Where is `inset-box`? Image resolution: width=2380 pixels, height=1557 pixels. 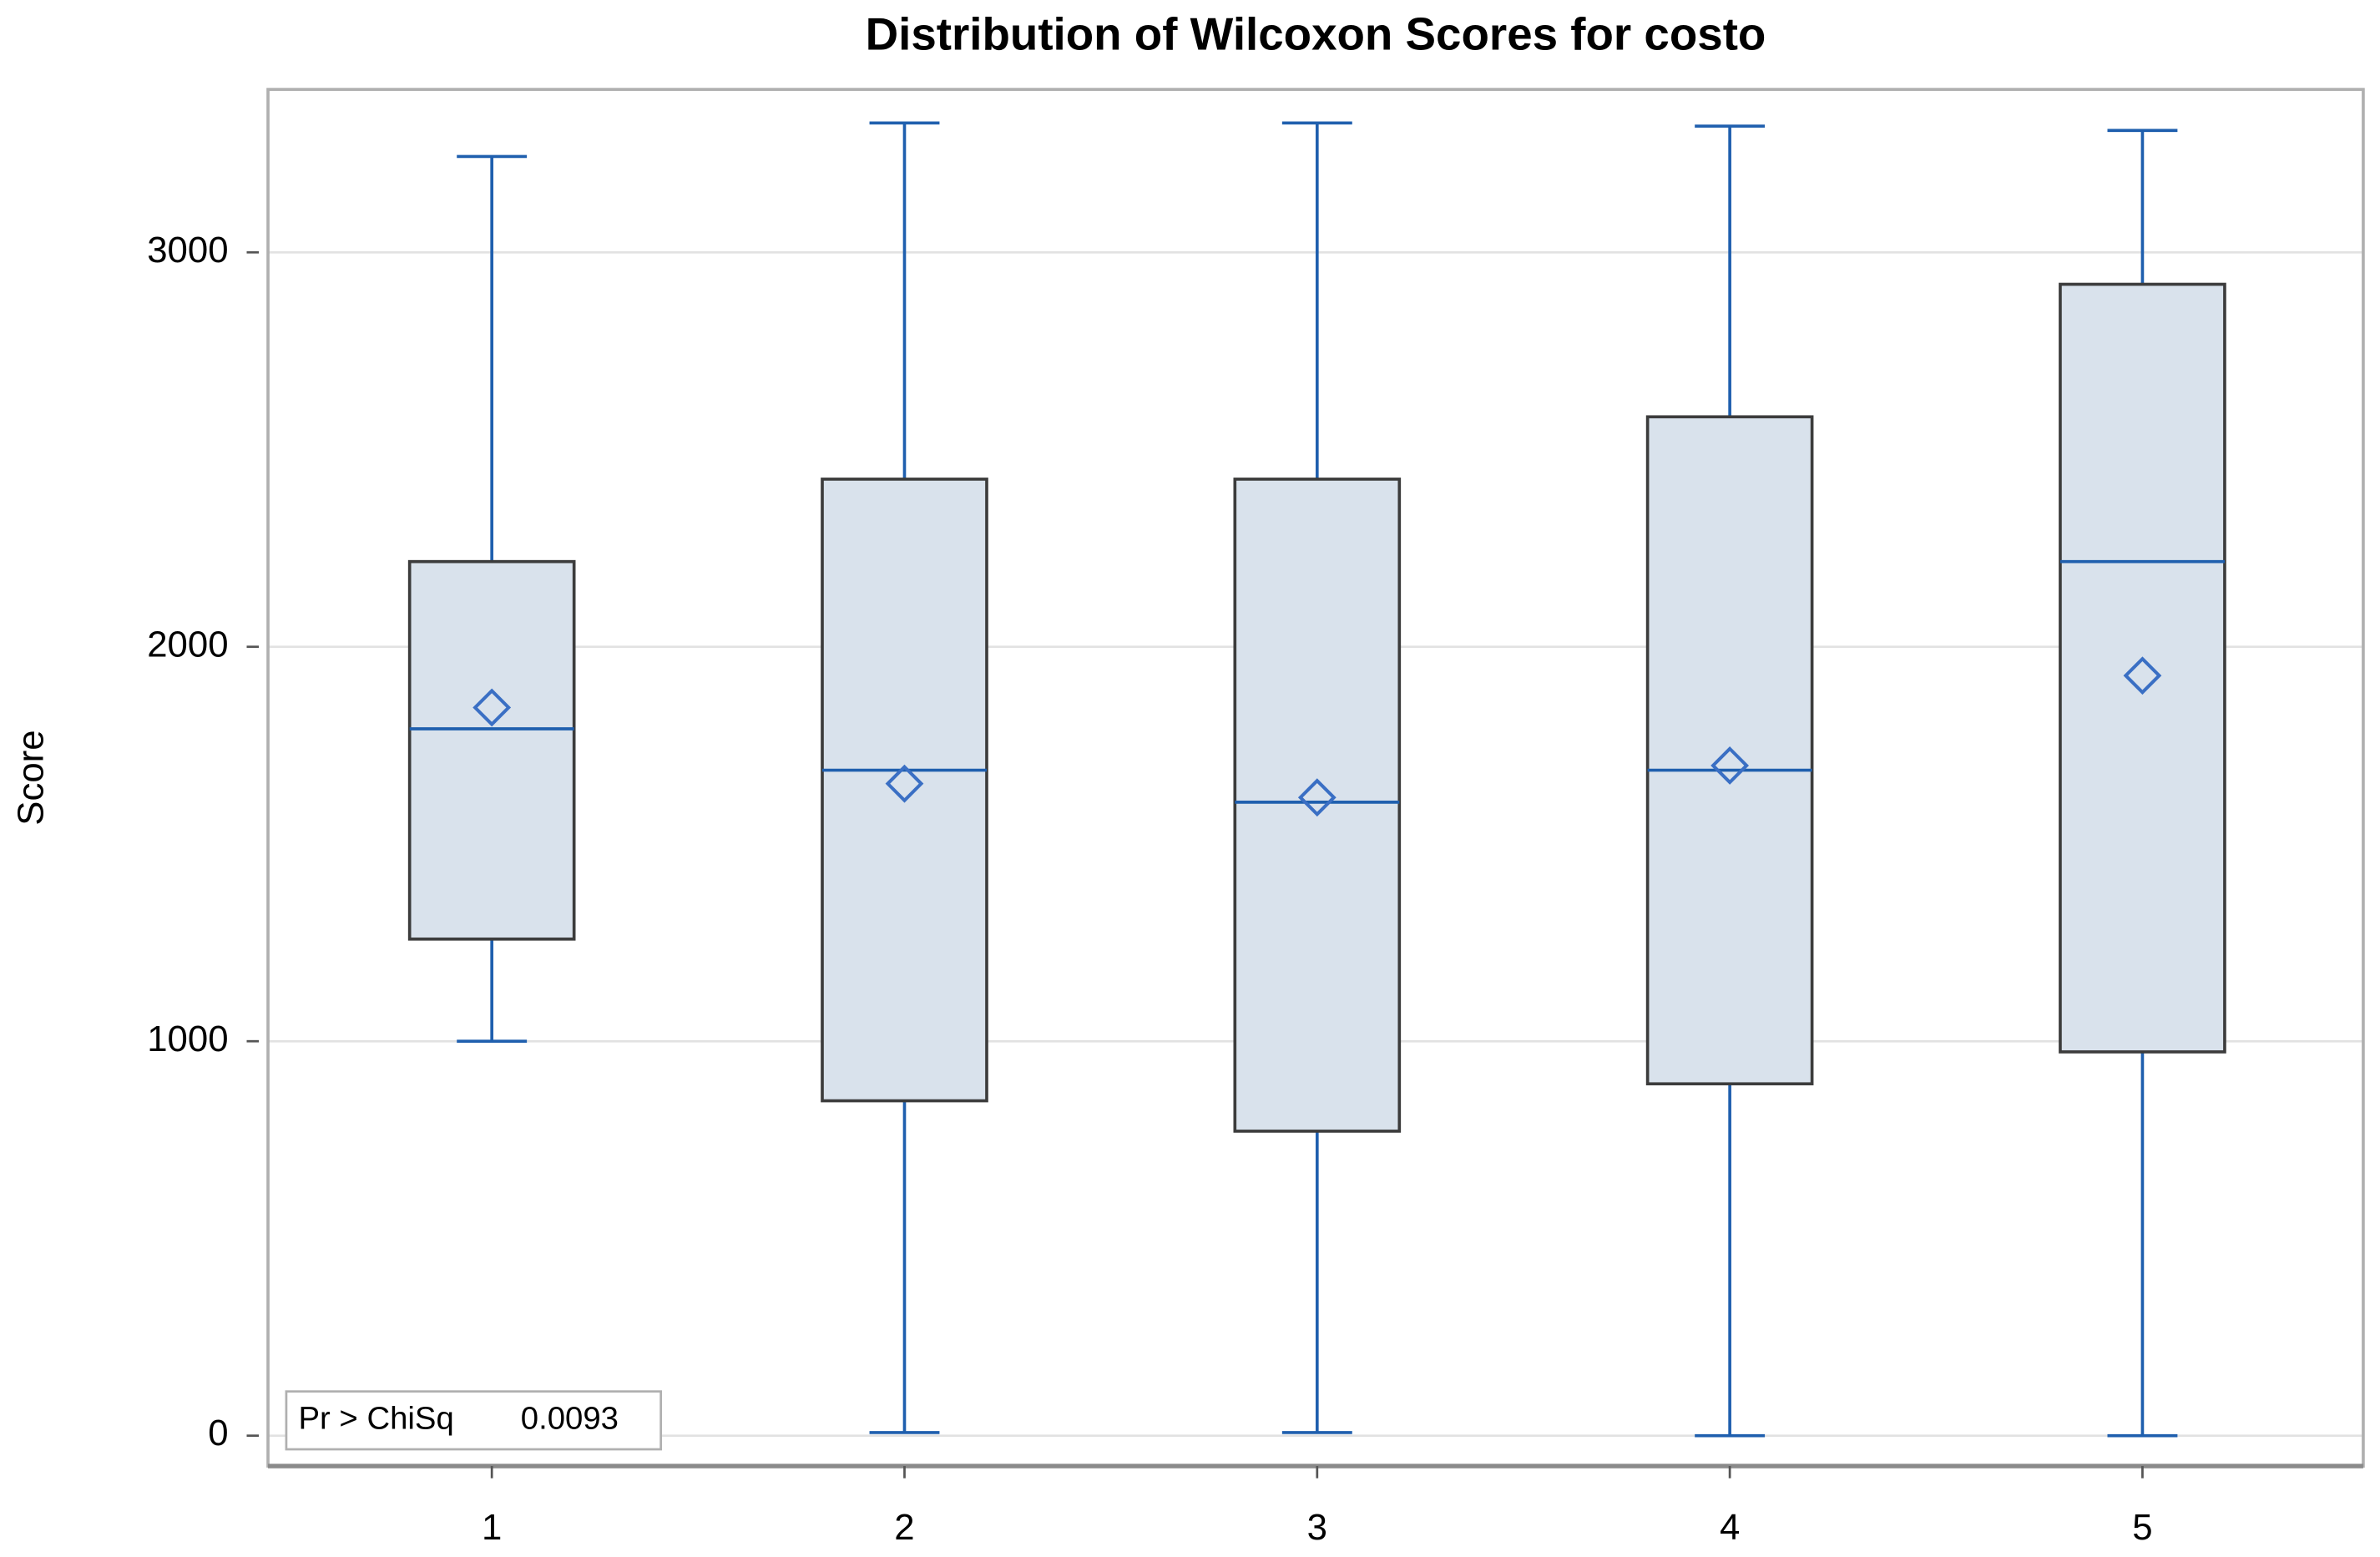 inset-box is located at coordinates (474, 1420).